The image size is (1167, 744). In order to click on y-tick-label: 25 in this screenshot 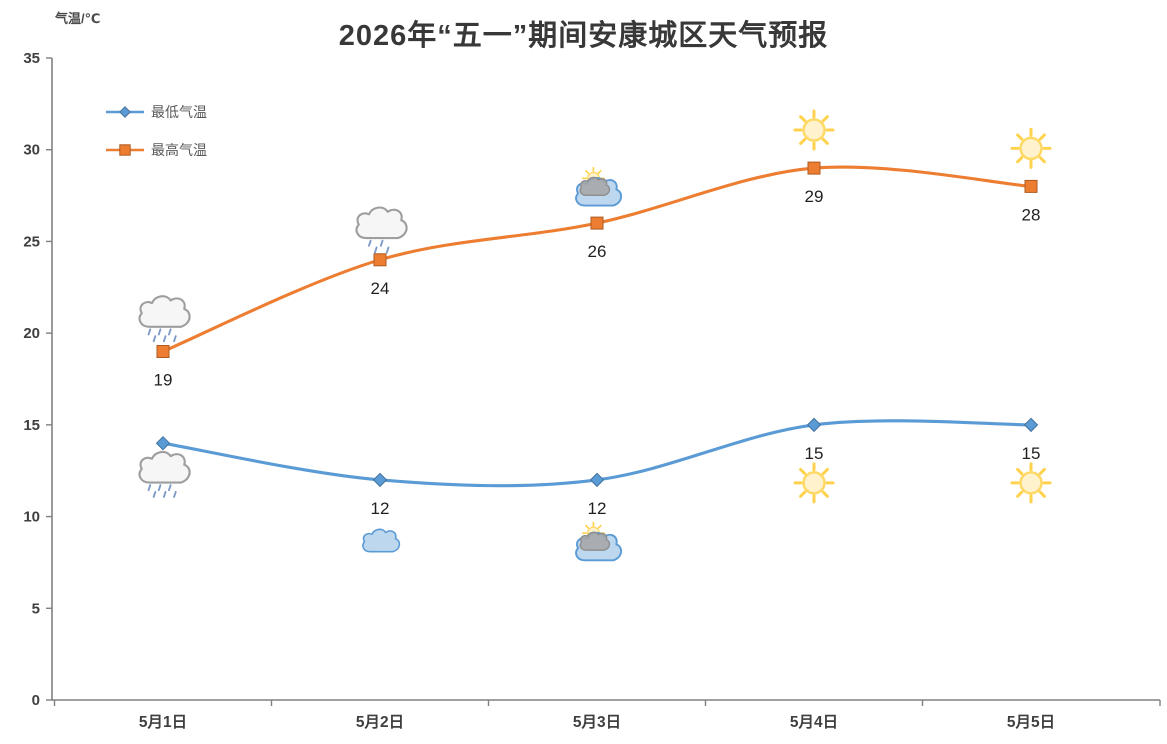, I will do `click(31, 241)`.